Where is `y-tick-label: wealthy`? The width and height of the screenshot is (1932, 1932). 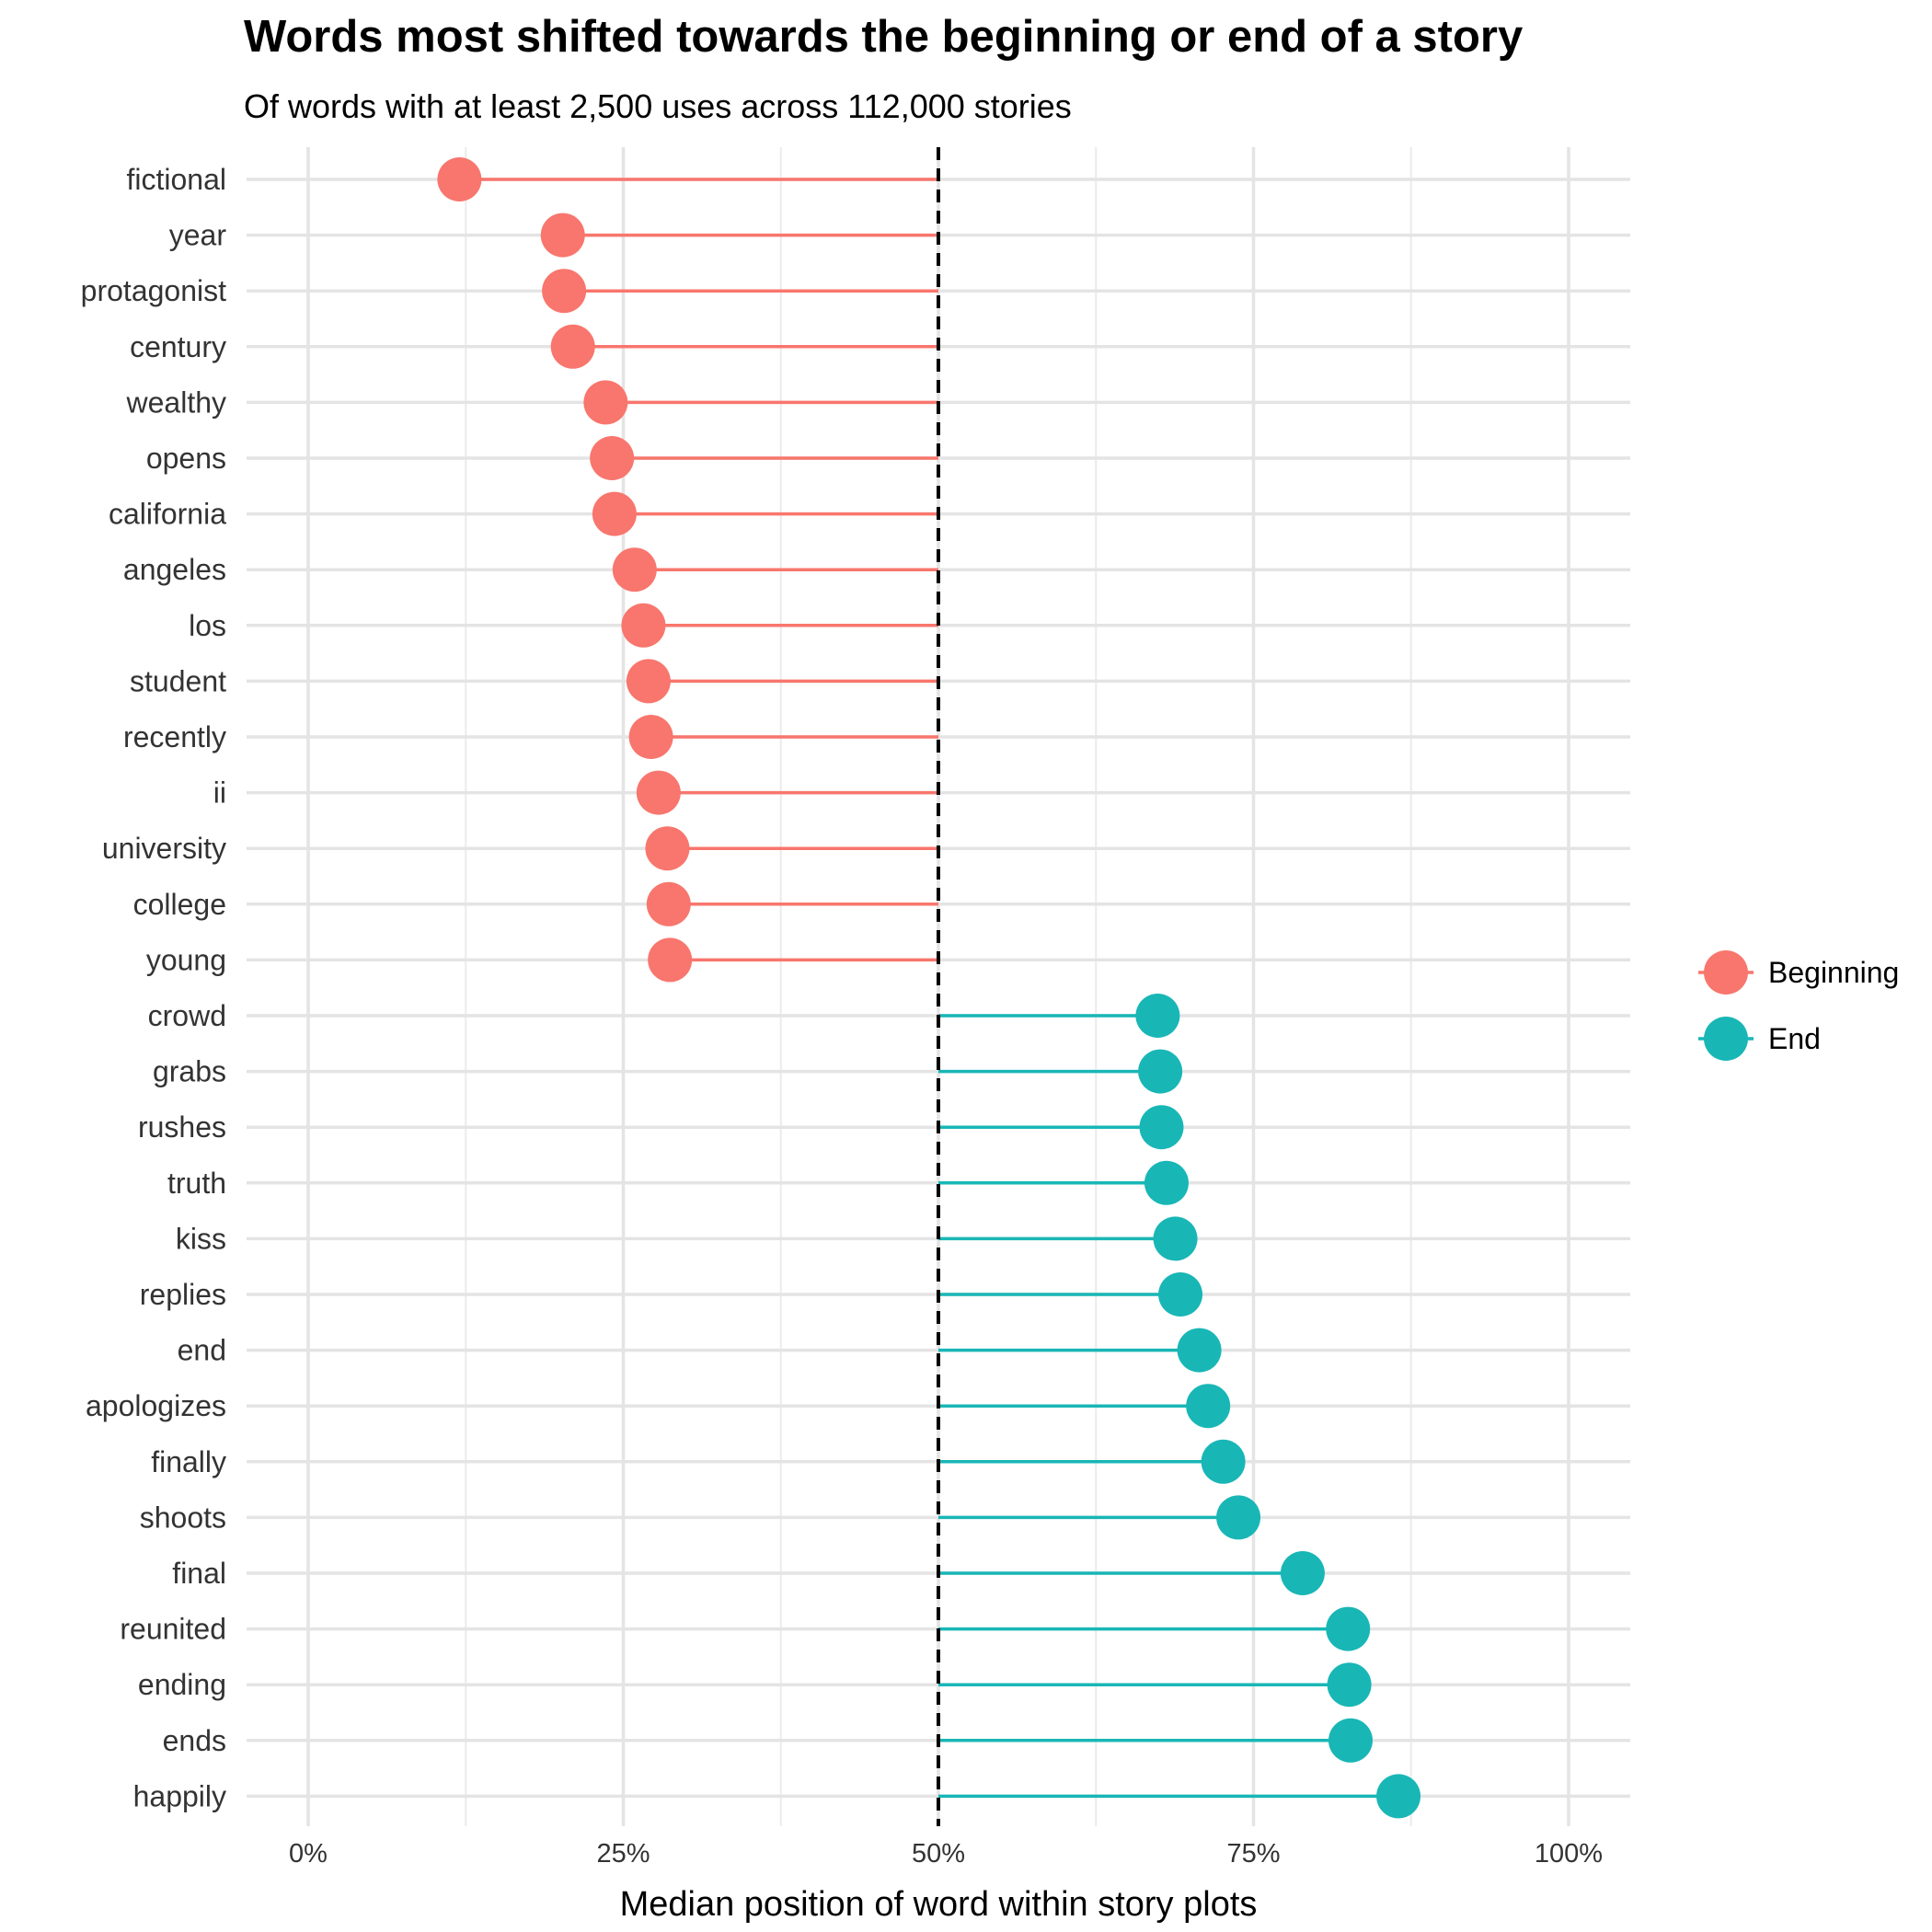 y-tick-label: wealthy is located at coordinates (176, 402).